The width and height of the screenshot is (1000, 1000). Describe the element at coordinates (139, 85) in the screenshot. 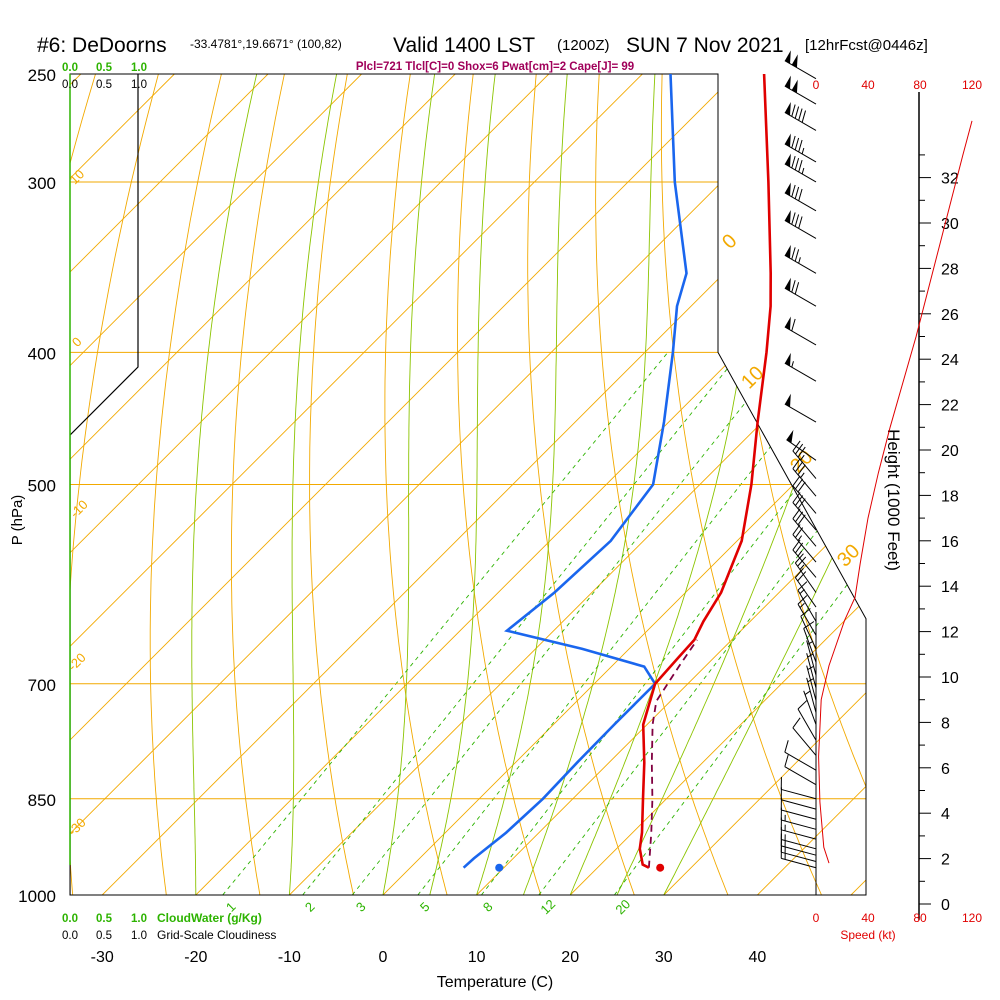

I see `cloudiness-tick-top: 1.0` at that location.